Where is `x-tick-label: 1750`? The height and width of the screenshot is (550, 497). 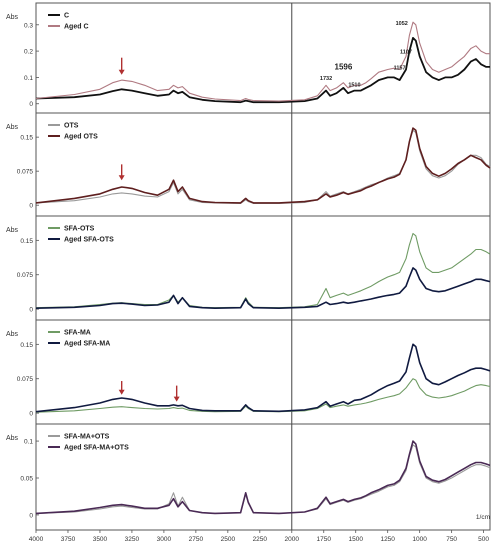 x-tick-label: 1750 is located at coordinates (324, 539).